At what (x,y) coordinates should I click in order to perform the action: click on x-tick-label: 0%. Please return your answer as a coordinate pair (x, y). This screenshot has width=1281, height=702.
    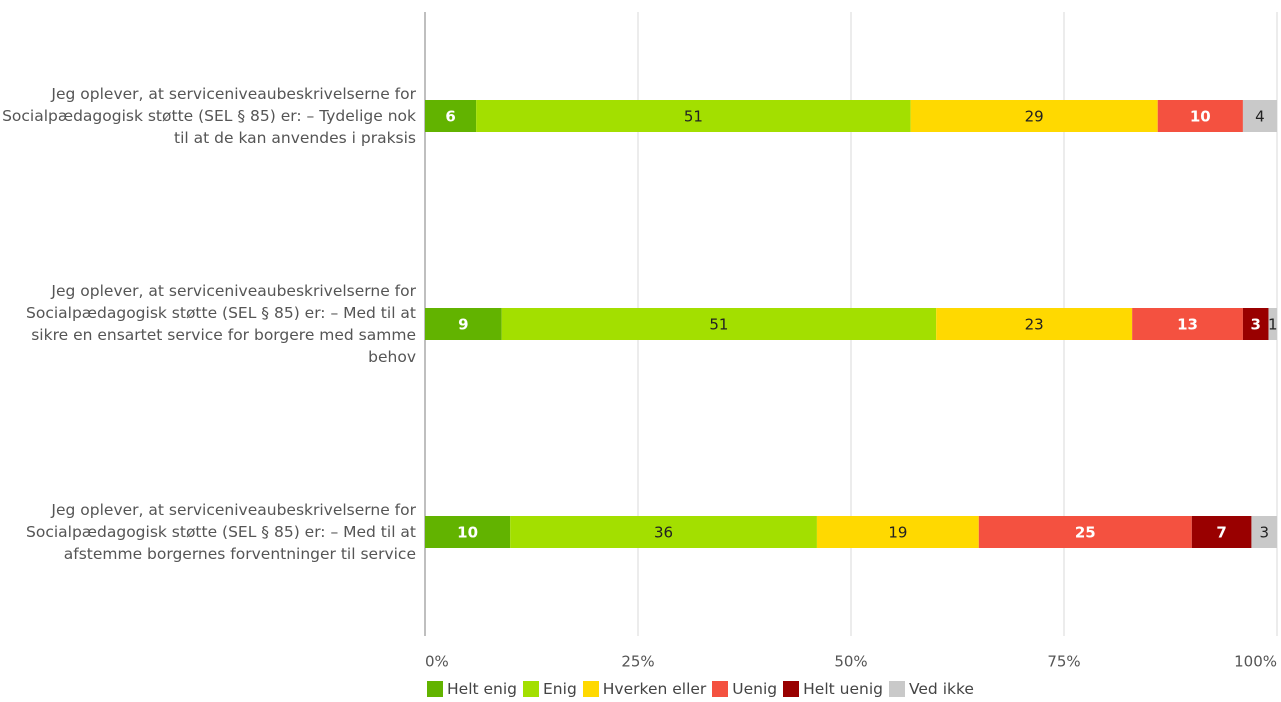
    Looking at the image, I should click on (437, 662).